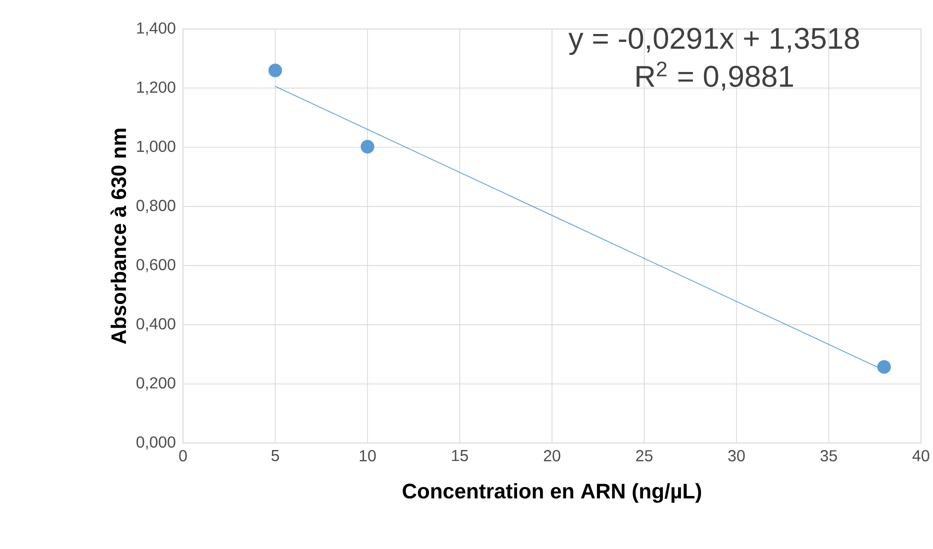 Image resolution: width=933 pixels, height=549 pixels. What do you see at coordinates (156, 325) in the screenshot?
I see `y-tick-label: 0,400` at bounding box center [156, 325].